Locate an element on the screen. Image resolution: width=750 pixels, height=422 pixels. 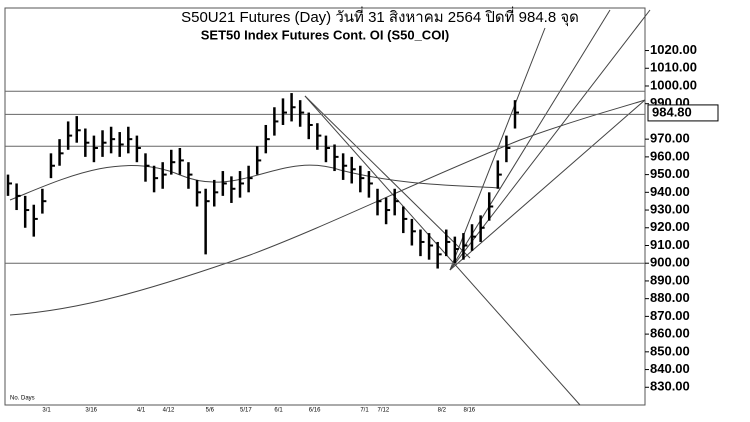
y-tick-label: 960.00 is located at coordinates (670, 155).